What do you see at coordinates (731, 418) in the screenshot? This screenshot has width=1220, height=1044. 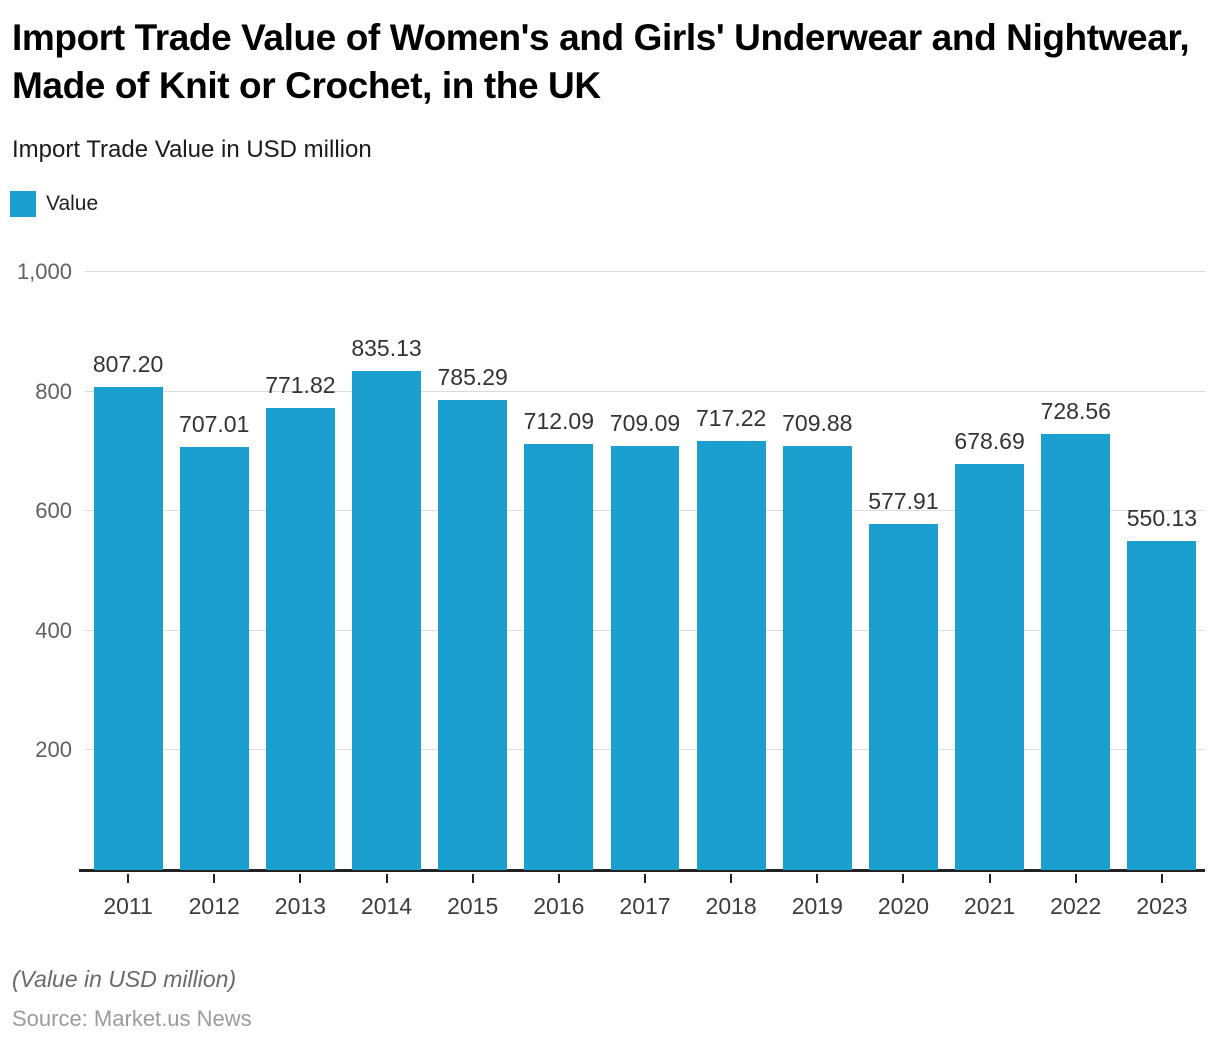 I see `bar-value-label-2018: 717.22` at bounding box center [731, 418].